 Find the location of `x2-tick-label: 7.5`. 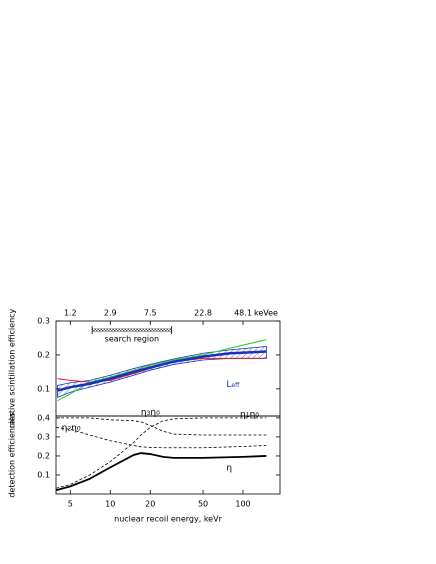

x2-tick-label: 7.5 is located at coordinates (150, 313).